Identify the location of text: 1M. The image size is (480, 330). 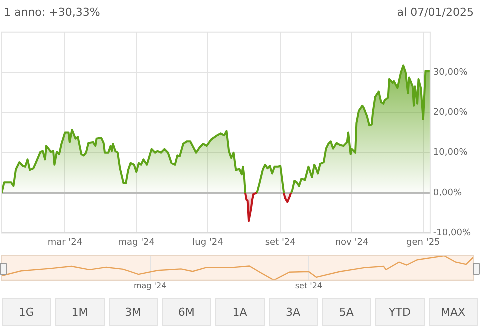
(80, 312).